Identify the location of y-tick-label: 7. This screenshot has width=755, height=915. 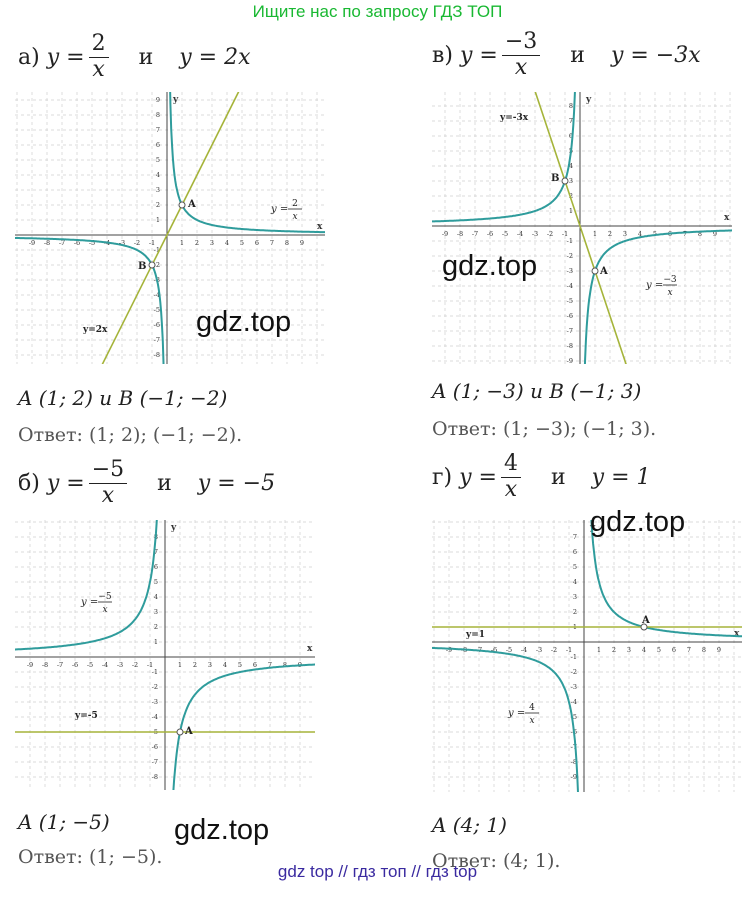
(158, 130).